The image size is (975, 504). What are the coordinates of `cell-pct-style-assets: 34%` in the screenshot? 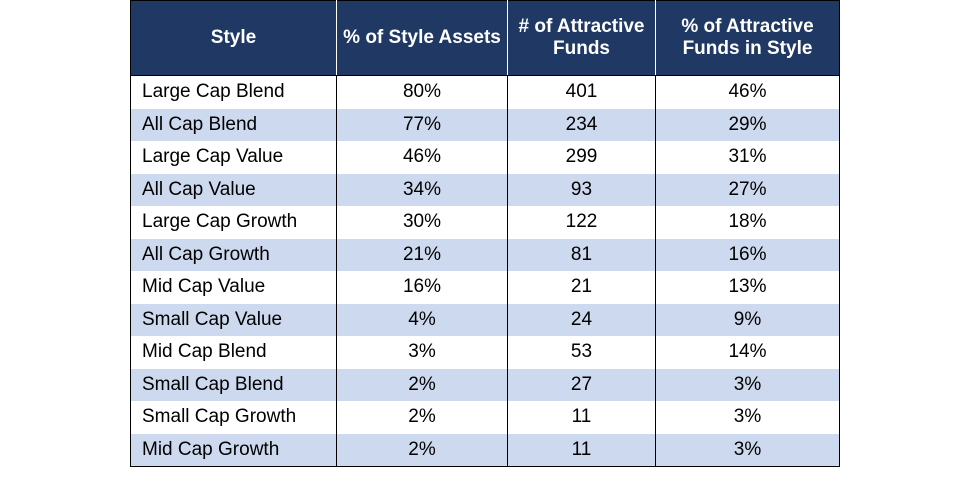 It's located at (422, 189).